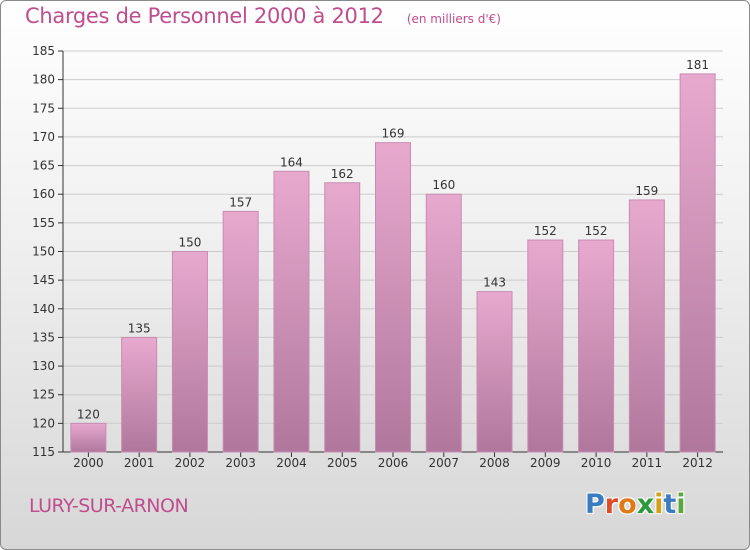 The image size is (750, 550). I want to click on x-tick-label: 2009, so click(545, 463).